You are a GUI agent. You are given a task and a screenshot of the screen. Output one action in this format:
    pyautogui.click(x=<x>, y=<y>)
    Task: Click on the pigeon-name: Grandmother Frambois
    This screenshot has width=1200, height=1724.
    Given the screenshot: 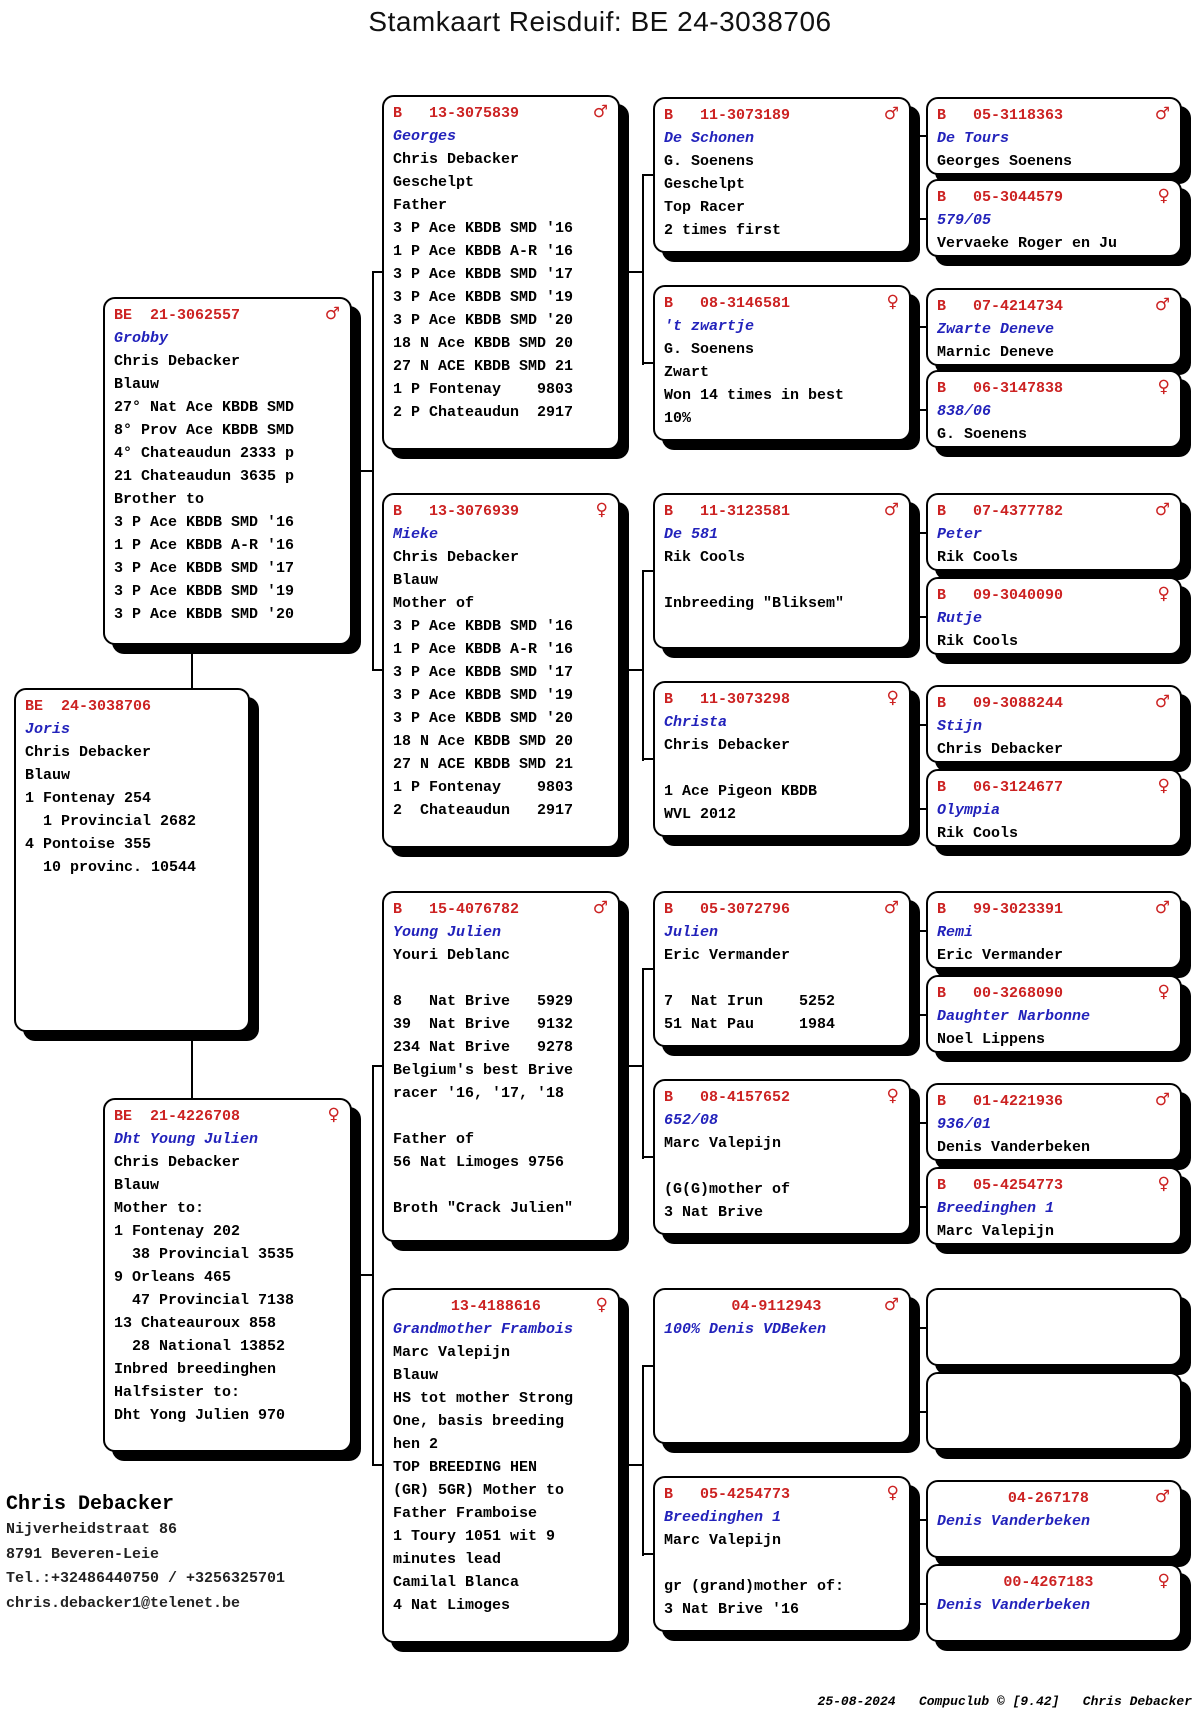 What is the action you would take?
    pyautogui.click(x=483, y=1329)
    